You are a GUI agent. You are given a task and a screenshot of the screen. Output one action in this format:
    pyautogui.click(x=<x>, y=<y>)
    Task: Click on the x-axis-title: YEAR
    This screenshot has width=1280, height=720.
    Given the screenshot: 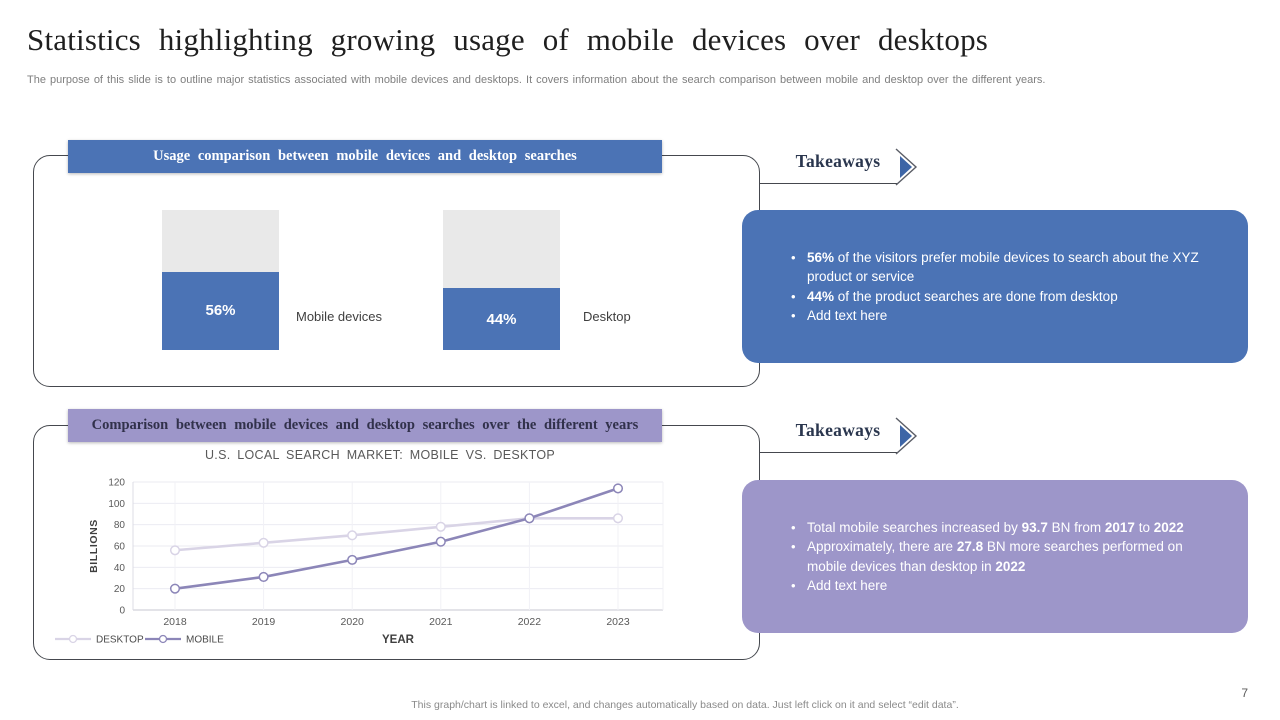 What is the action you would take?
    pyautogui.click(x=398, y=640)
    